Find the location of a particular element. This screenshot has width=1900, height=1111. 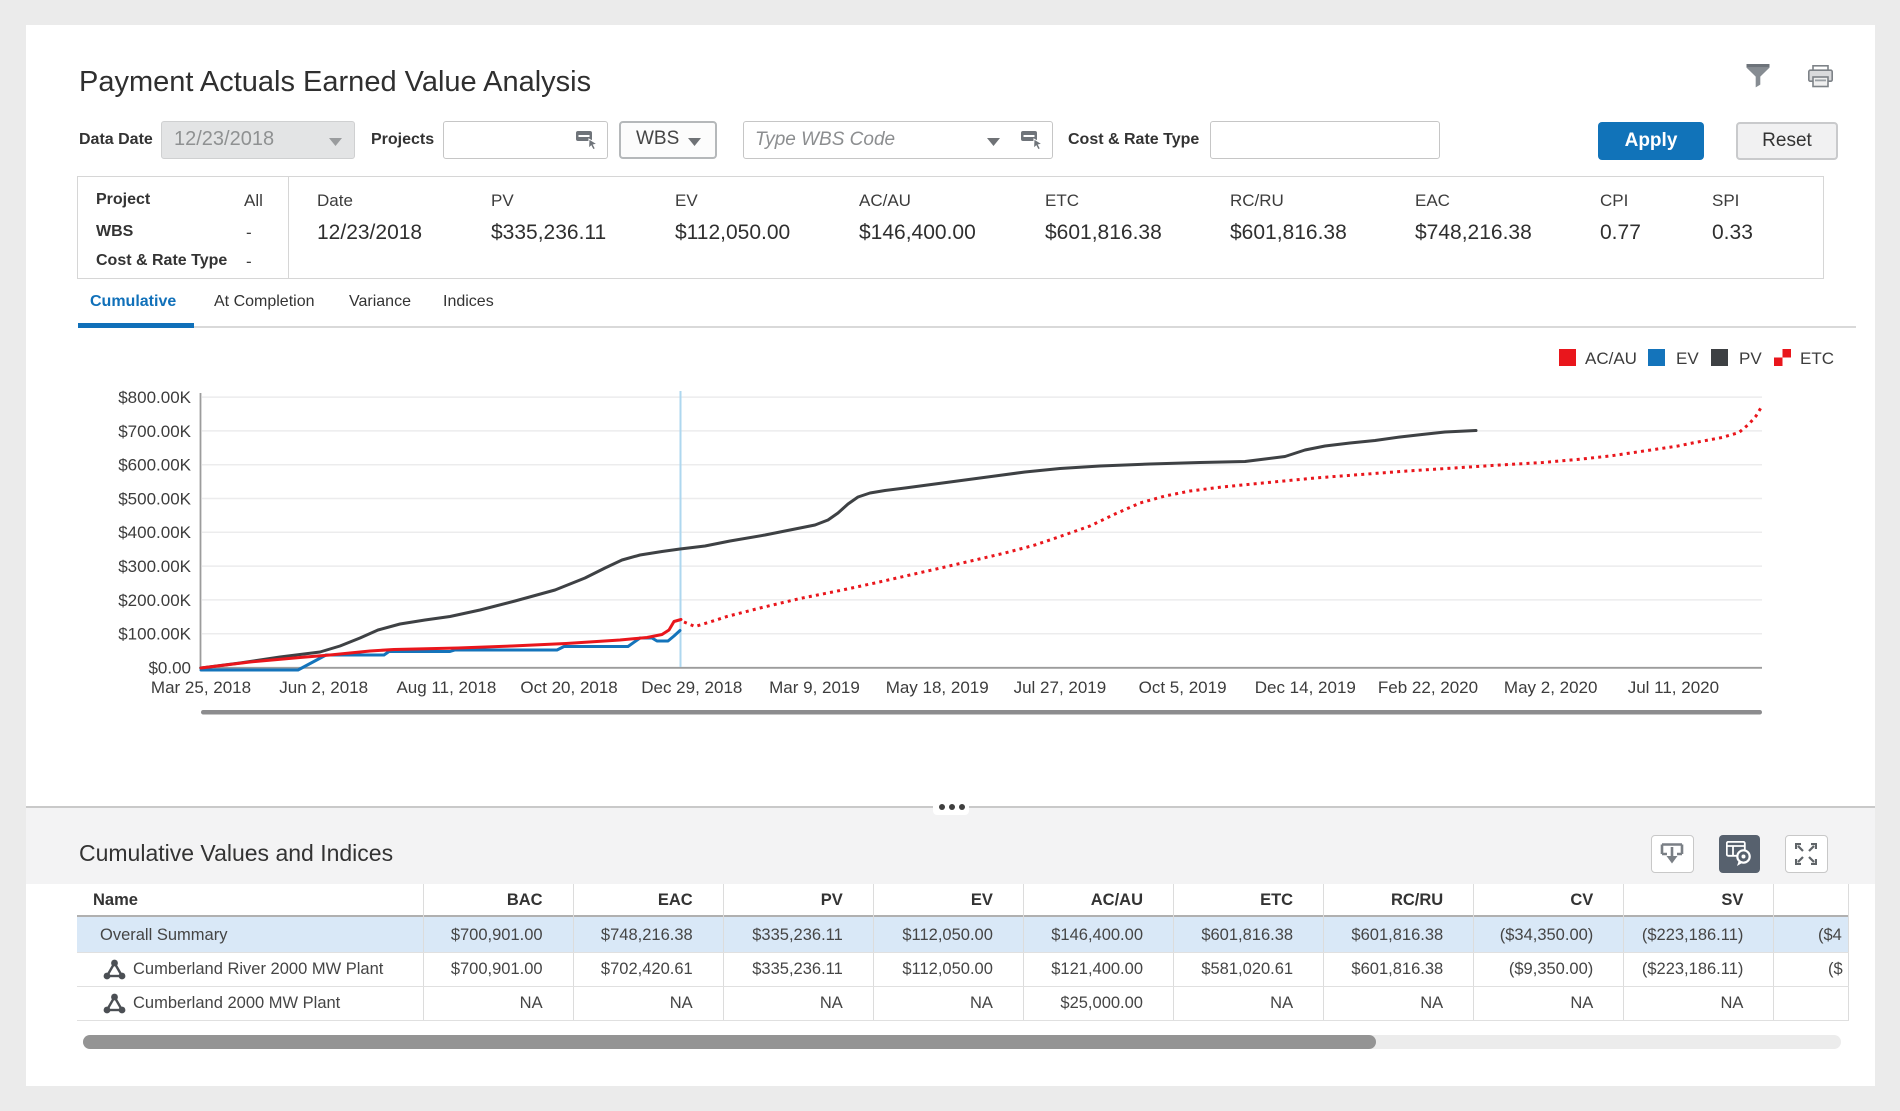

svg-text: $200.00K is located at coordinates (154, 600).